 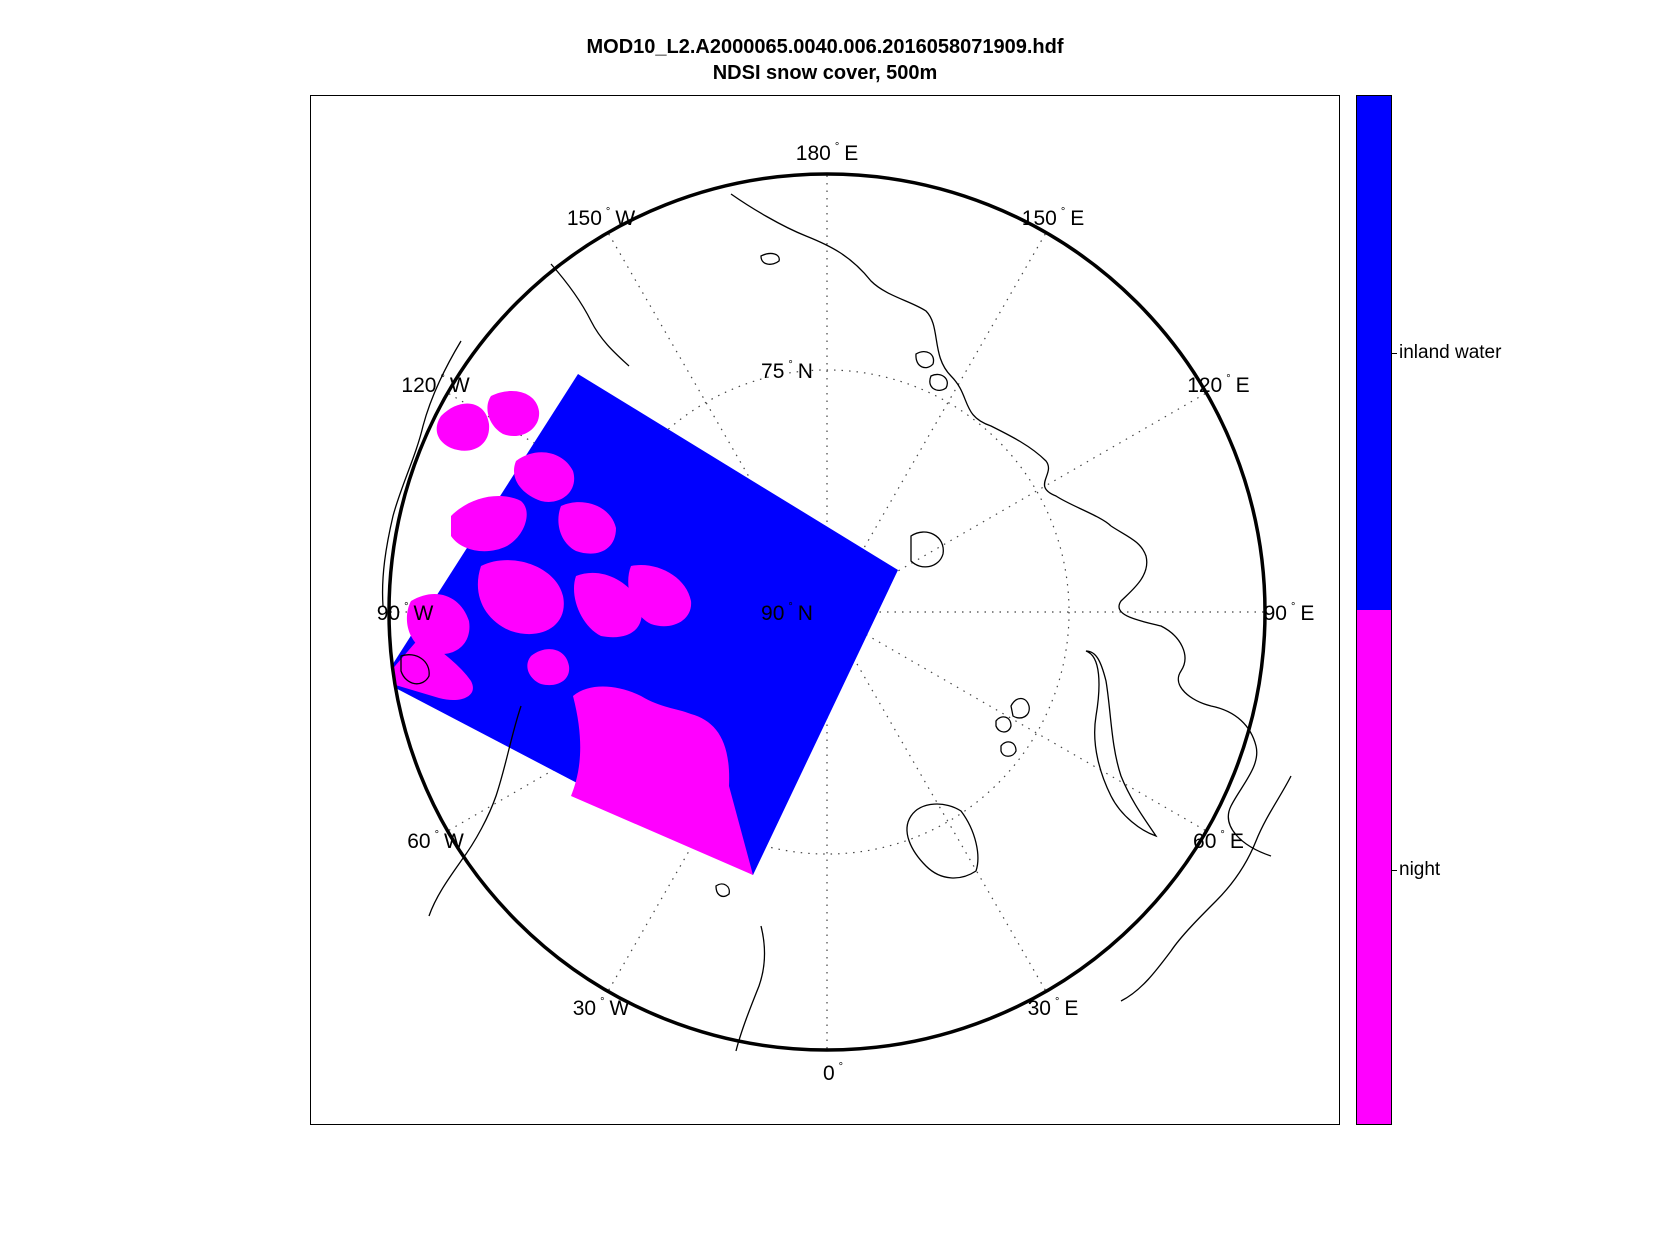 What do you see at coordinates (787, 371) in the screenshot?
I see `lat-label-75-n: 75 ° N` at bounding box center [787, 371].